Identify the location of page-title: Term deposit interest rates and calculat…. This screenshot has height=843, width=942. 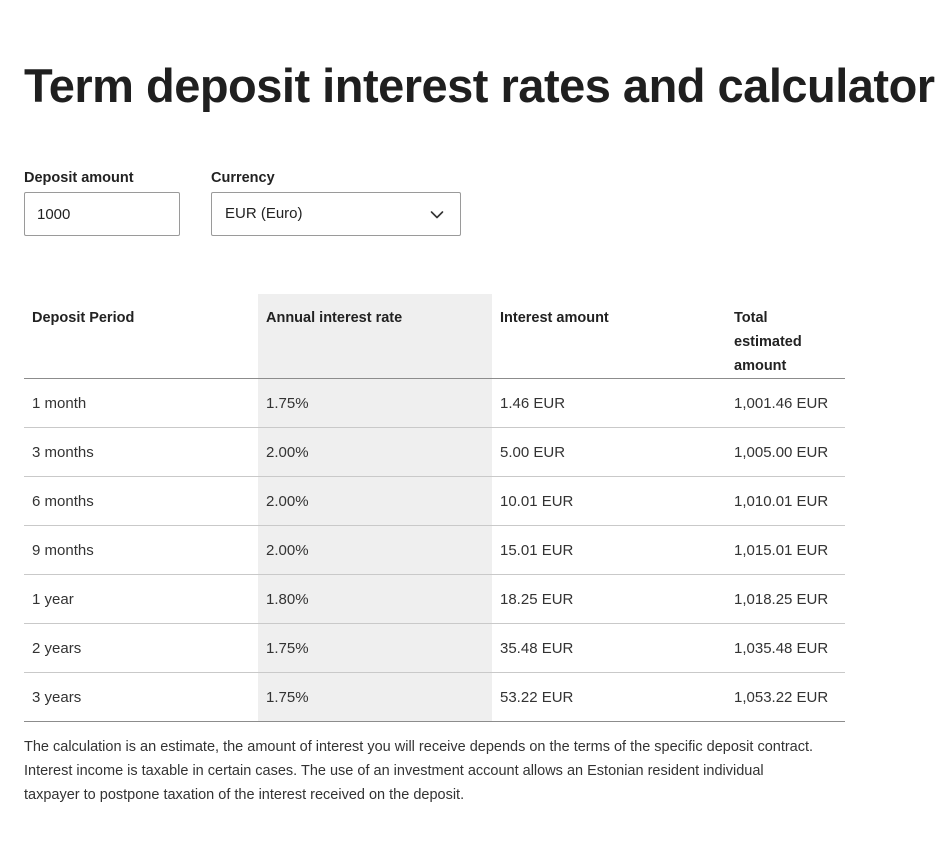
(479, 85).